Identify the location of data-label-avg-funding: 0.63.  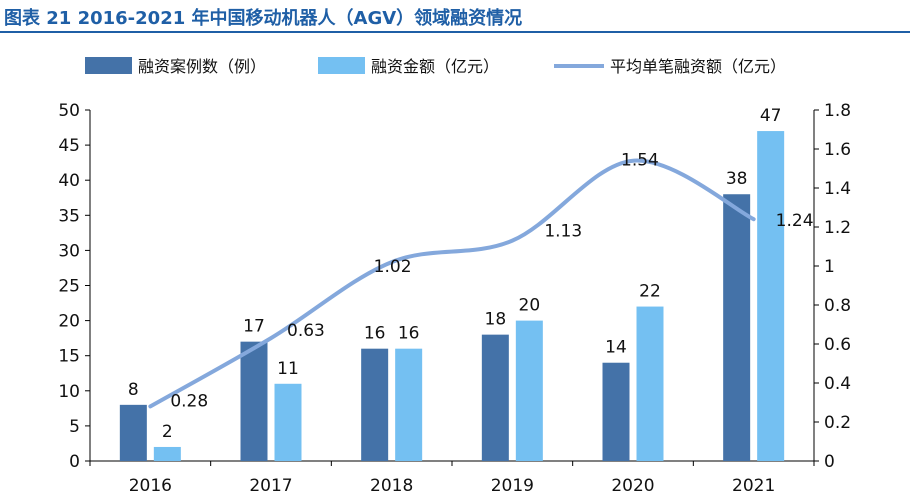
(306, 331).